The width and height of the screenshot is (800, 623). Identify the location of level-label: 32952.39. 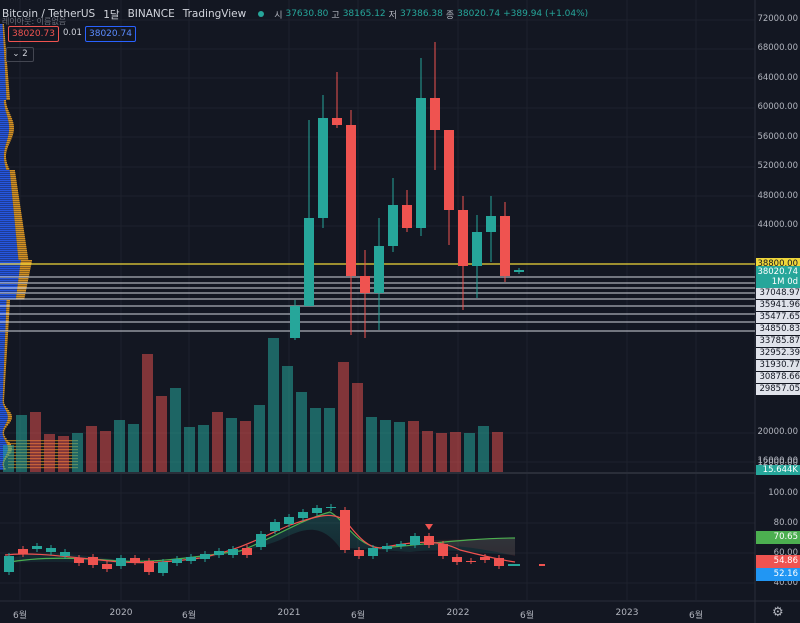
(778, 353).